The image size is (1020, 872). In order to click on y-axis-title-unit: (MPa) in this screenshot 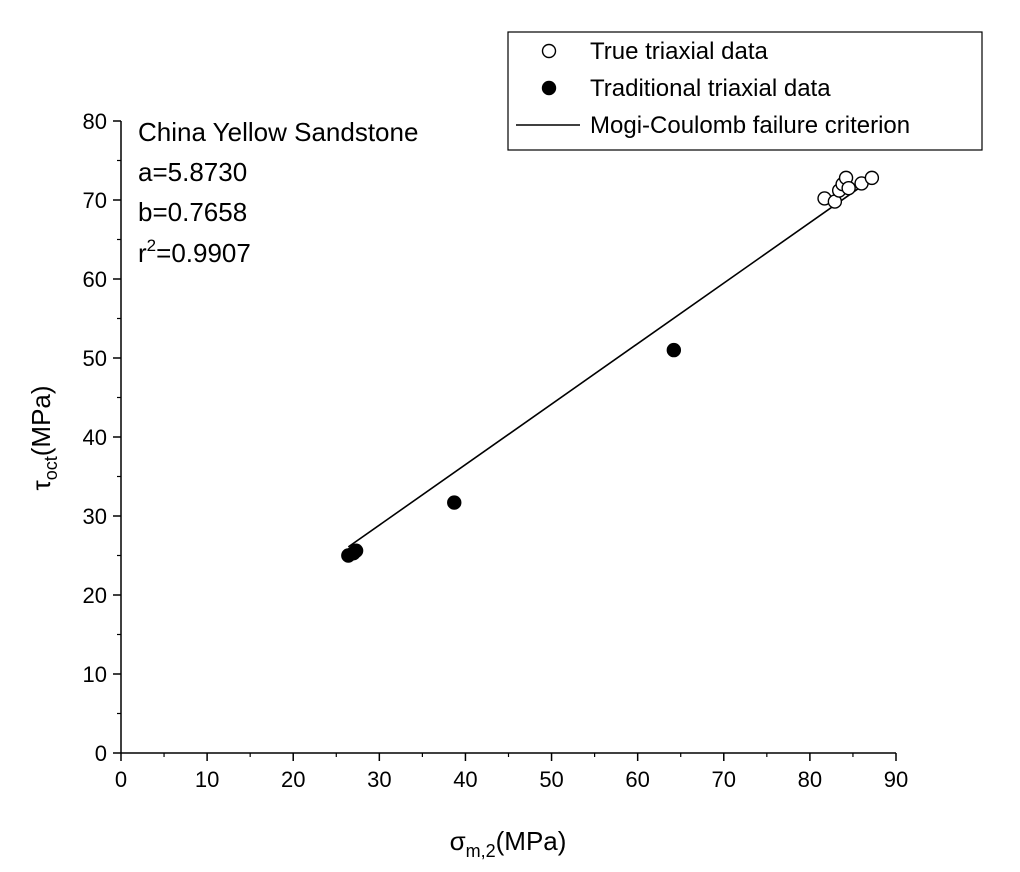, I will do `click(41, 420)`.